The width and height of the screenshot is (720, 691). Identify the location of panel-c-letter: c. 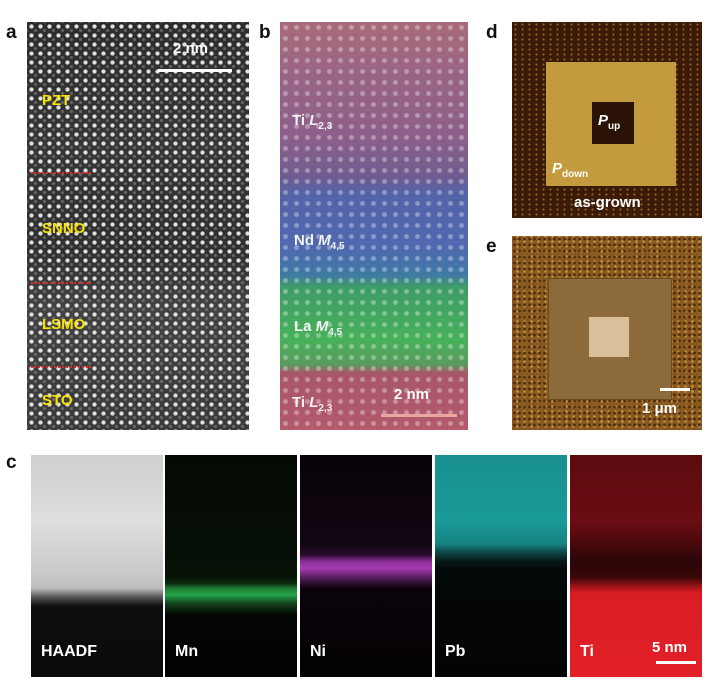
(11, 462).